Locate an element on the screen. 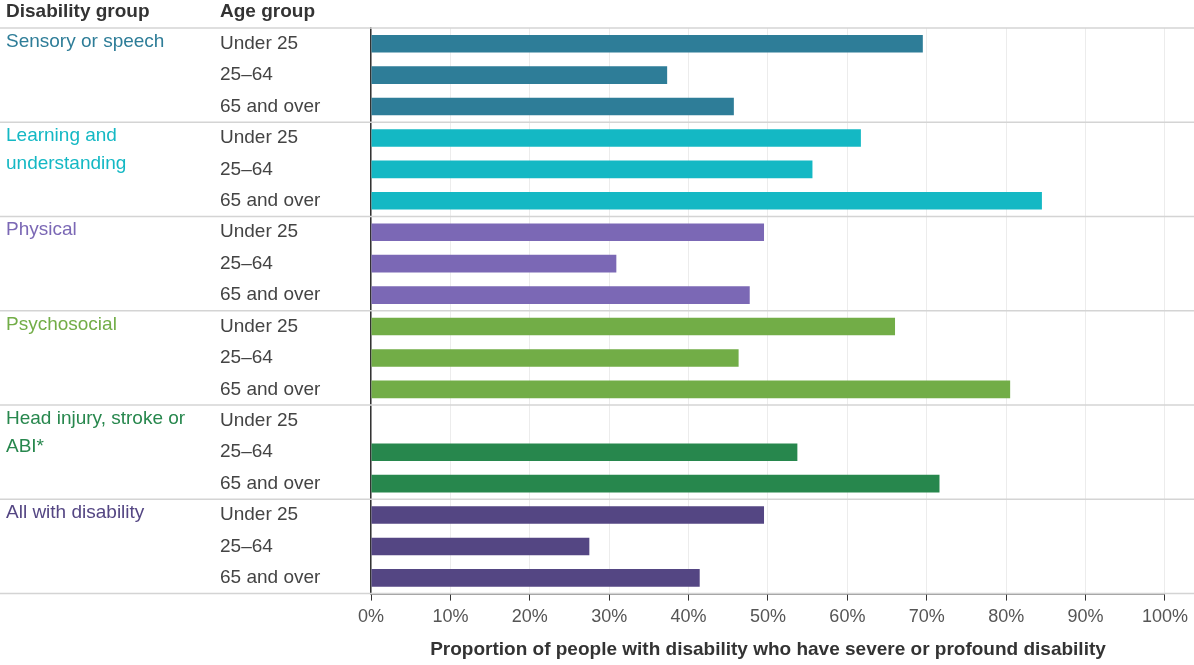  x-tick-label: 60% is located at coordinates (847, 616).